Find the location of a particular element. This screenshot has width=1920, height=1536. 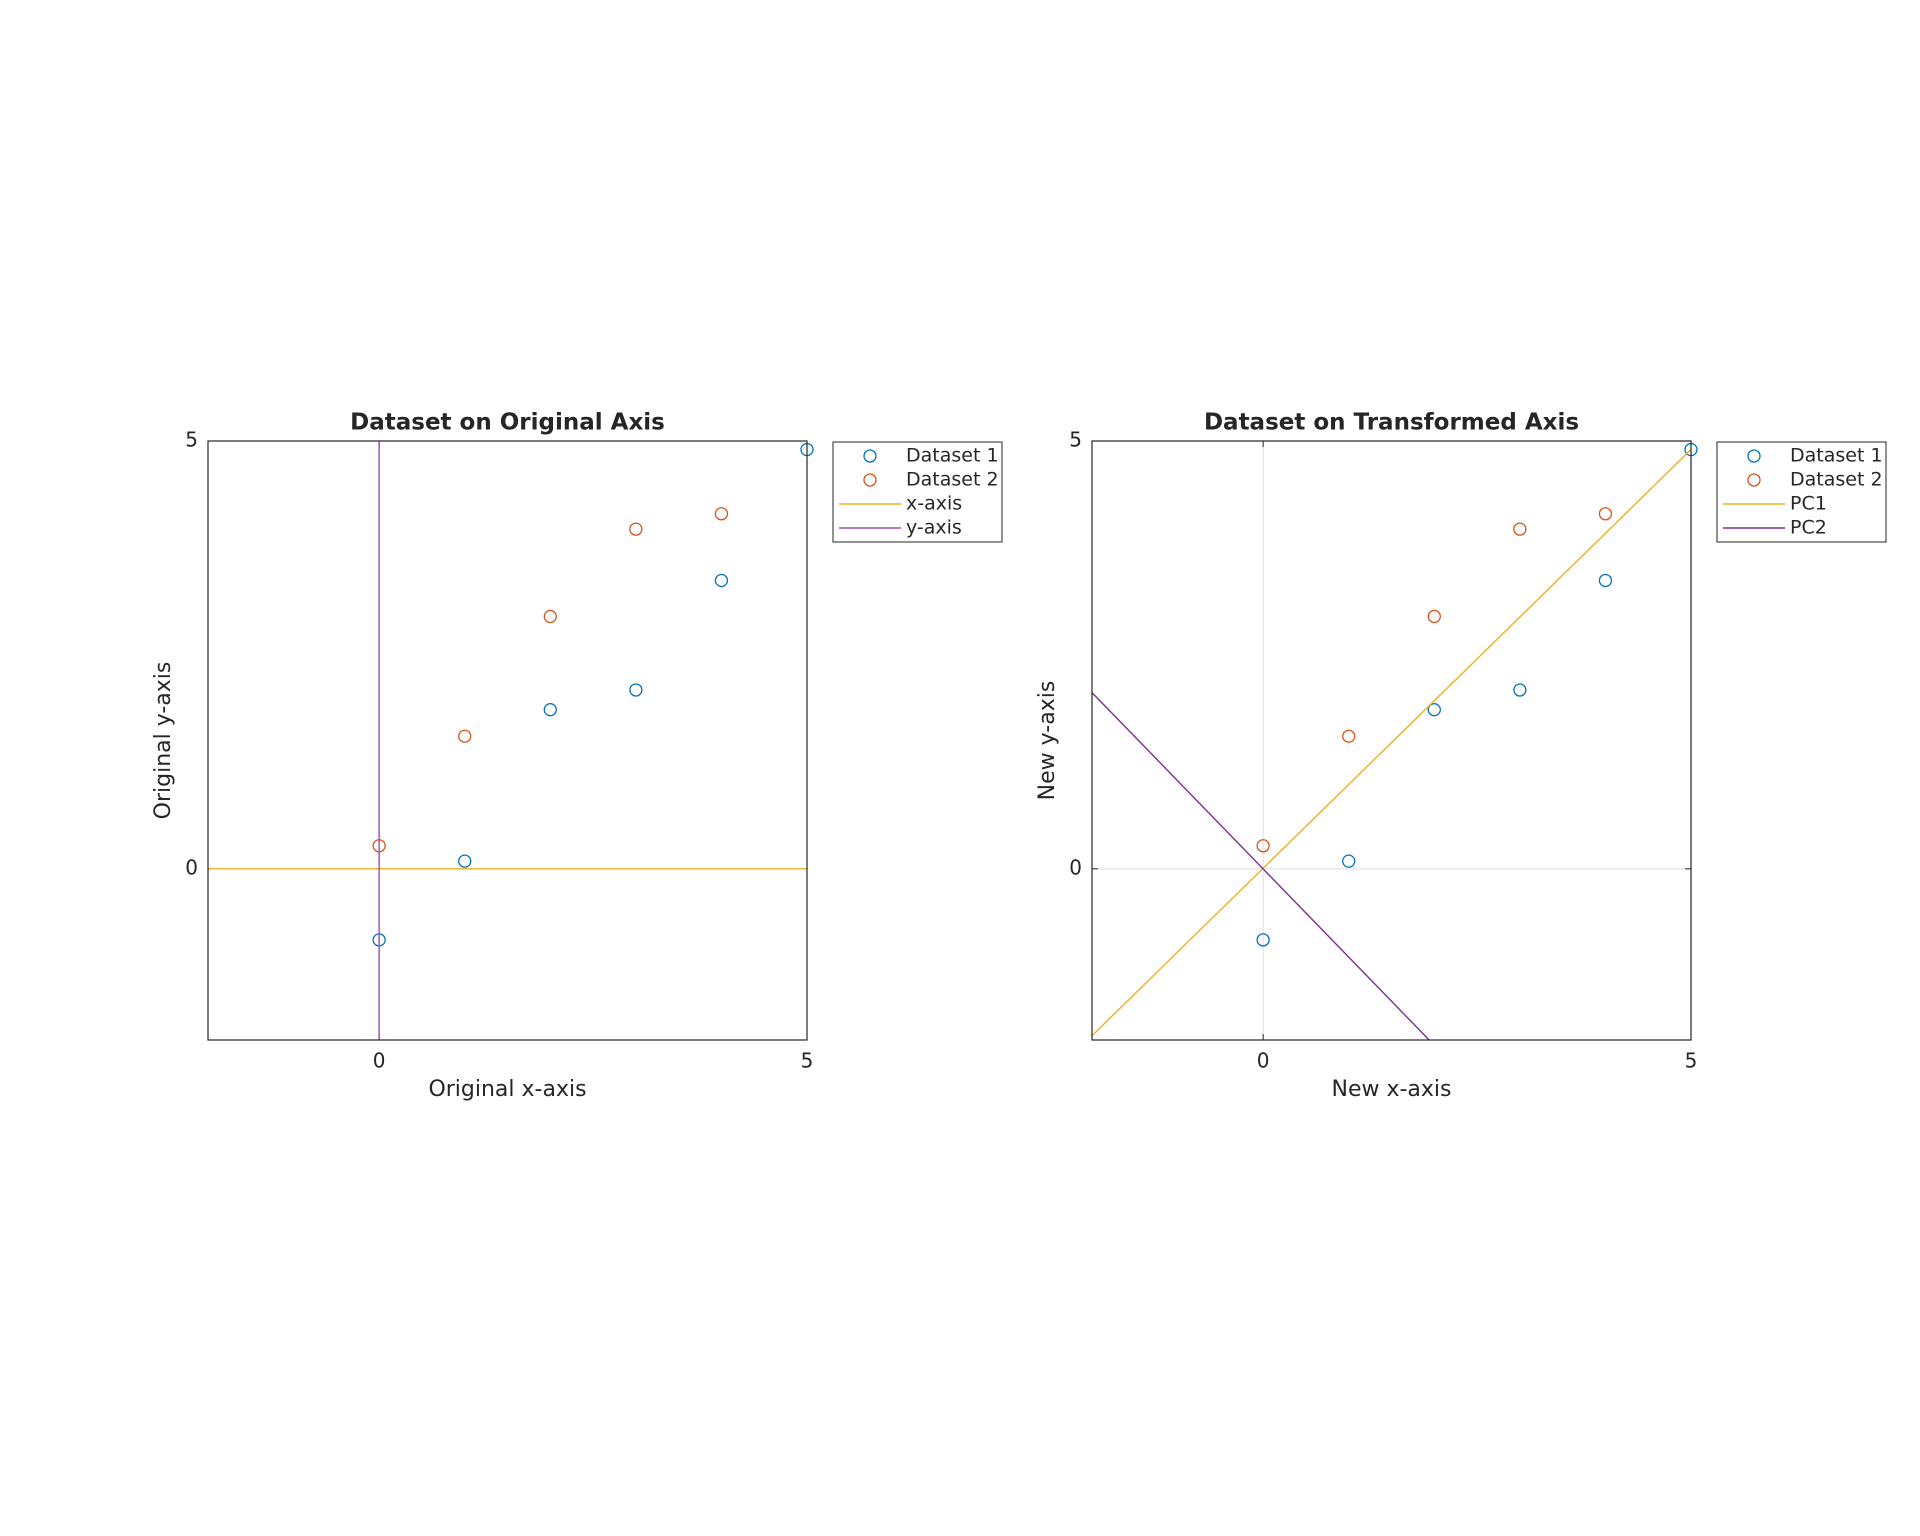

x-axis-label: New x-axis is located at coordinates (1391, 1089).